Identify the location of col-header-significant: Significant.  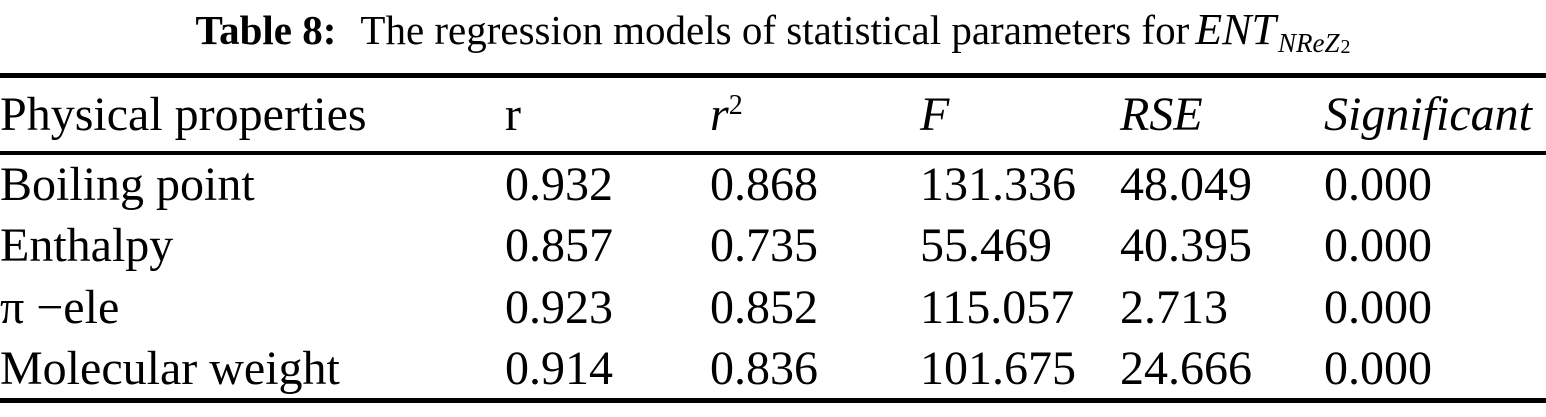
(1435, 115).